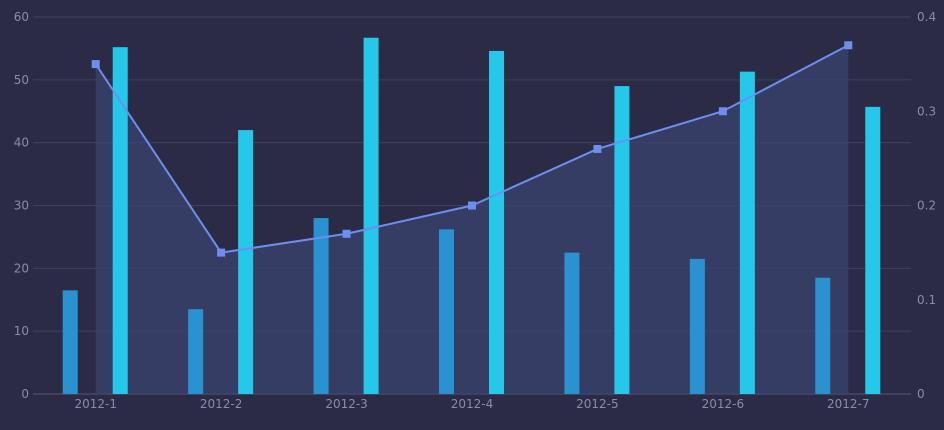 The height and width of the screenshot is (430, 944). I want to click on y2-tick-label: 0.1, so click(926, 300).